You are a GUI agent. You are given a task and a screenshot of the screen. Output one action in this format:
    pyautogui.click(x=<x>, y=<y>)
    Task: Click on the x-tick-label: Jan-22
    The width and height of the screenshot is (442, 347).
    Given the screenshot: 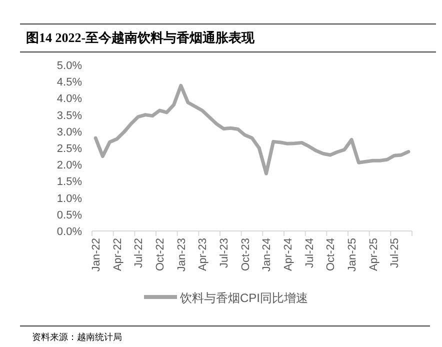 What is the action you would take?
    pyautogui.click(x=96, y=255)
    